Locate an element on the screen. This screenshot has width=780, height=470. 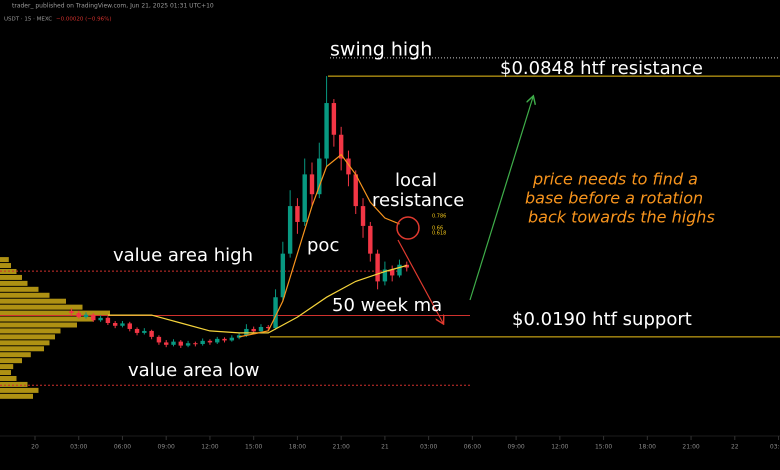
annotation: price needs to find a is located at coordinates (615, 179).